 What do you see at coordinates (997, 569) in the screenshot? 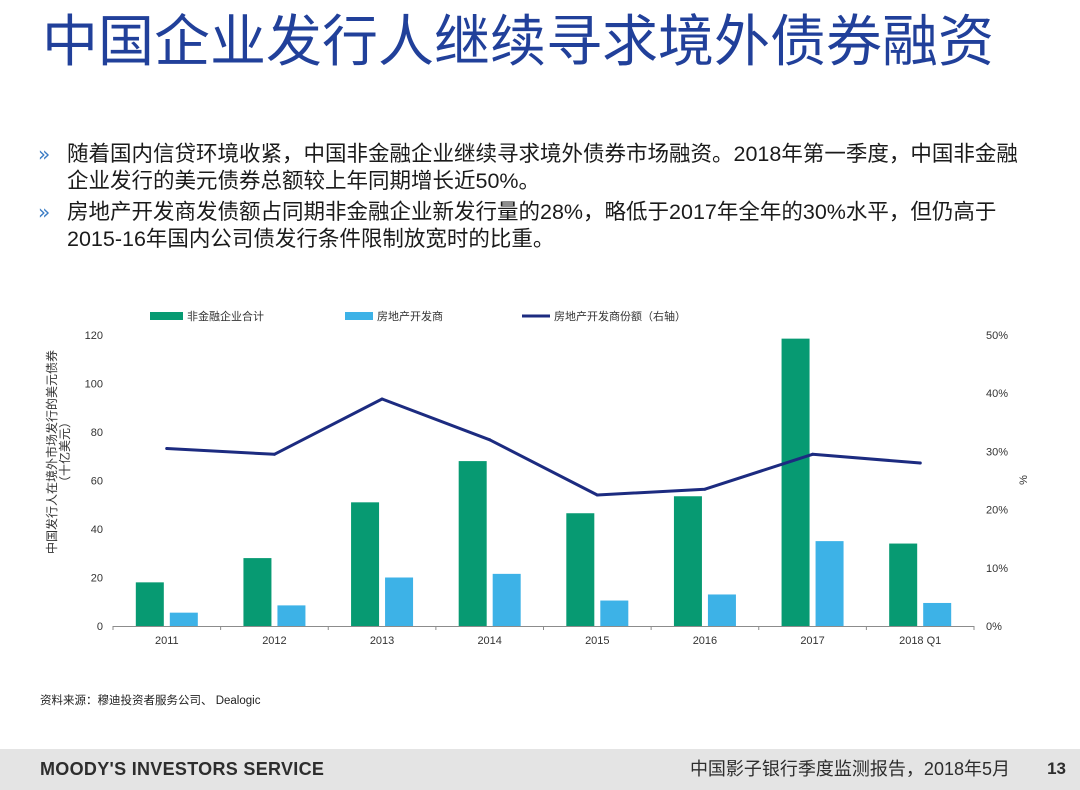
I see `y2-axis-tick-label: 10%` at bounding box center [997, 569].